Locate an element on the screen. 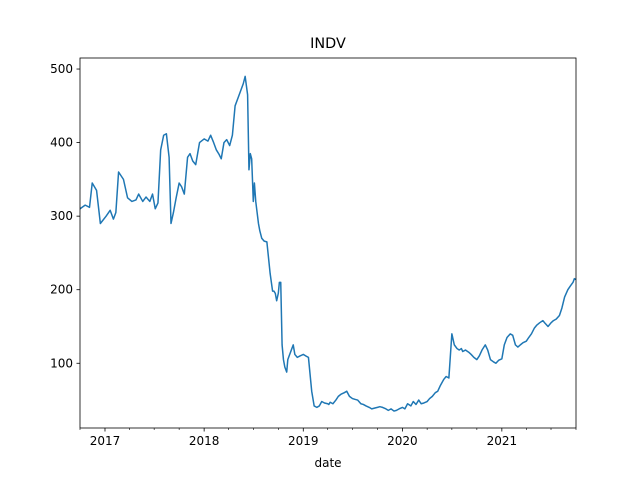 This screenshot has height=480, width=640. y-tick-label-400: 400 is located at coordinates (61, 143).